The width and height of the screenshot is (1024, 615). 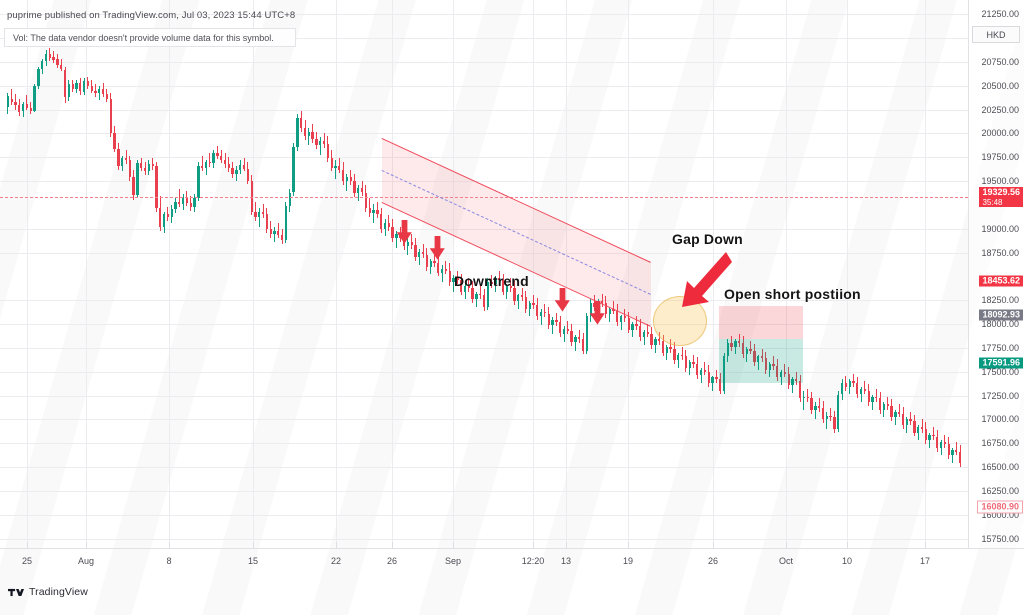 What do you see at coordinates (1000, 419) in the screenshot?
I see `price-tick-label: 17000.00` at bounding box center [1000, 419].